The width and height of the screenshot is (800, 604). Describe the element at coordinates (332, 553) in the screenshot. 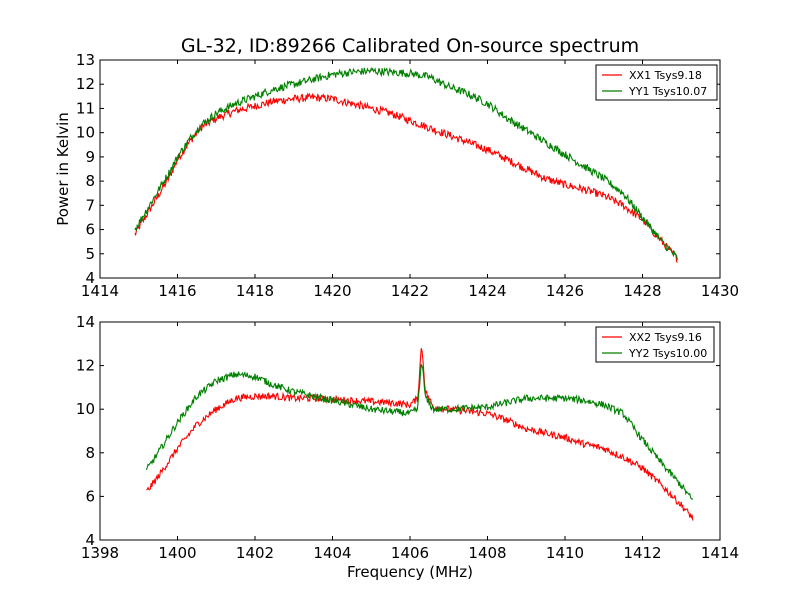

I see `x-tick-label: 1404` at that location.